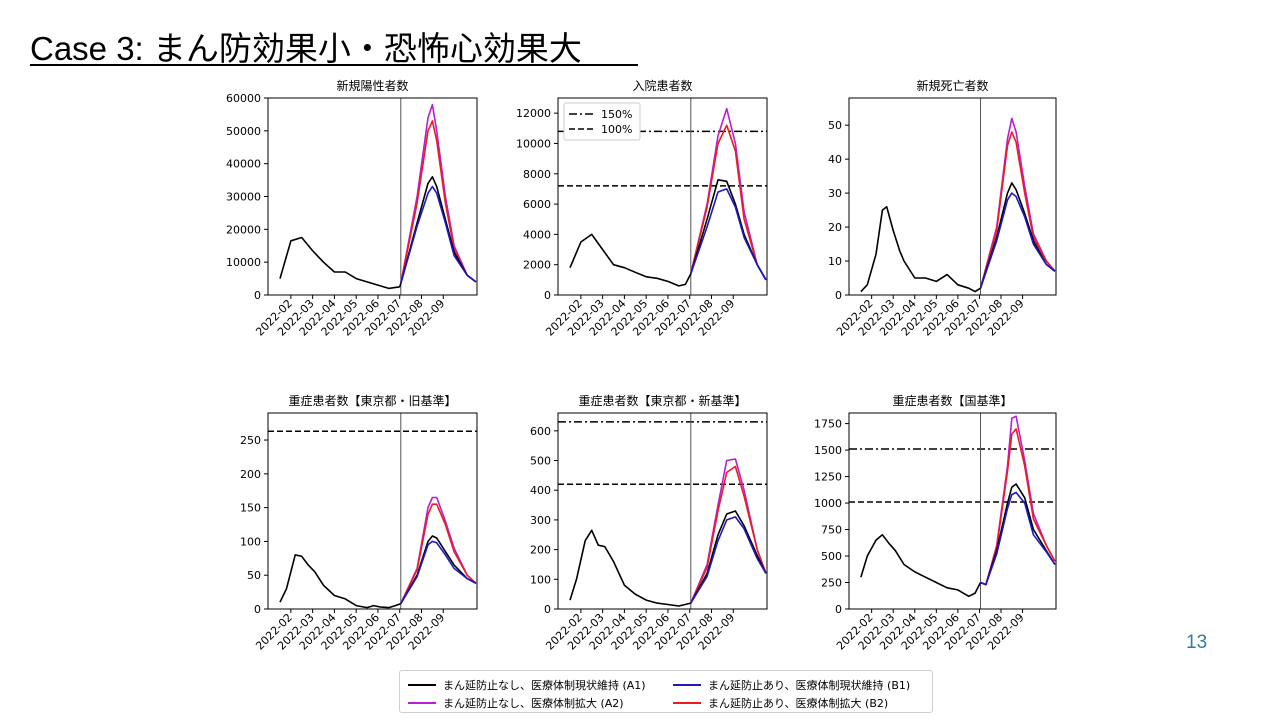 The height and width of the screenshot is (720, 1280). I want to click on legend-label-a2: まん延防止なし、医療体制拡大 (A2), so click(533, 703).